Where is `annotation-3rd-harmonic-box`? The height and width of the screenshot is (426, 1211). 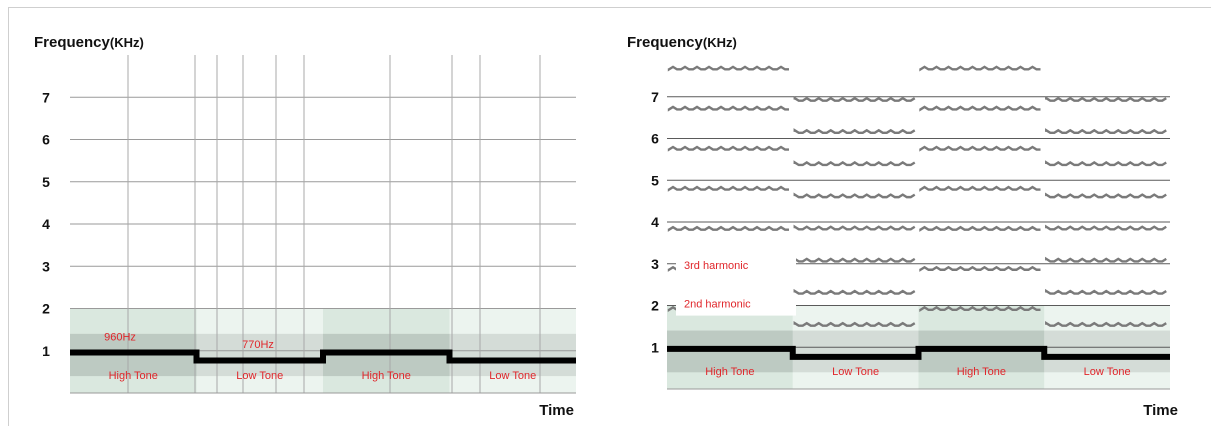
annotation-3rd-harmonic-box is located at coordinates (736, 265).